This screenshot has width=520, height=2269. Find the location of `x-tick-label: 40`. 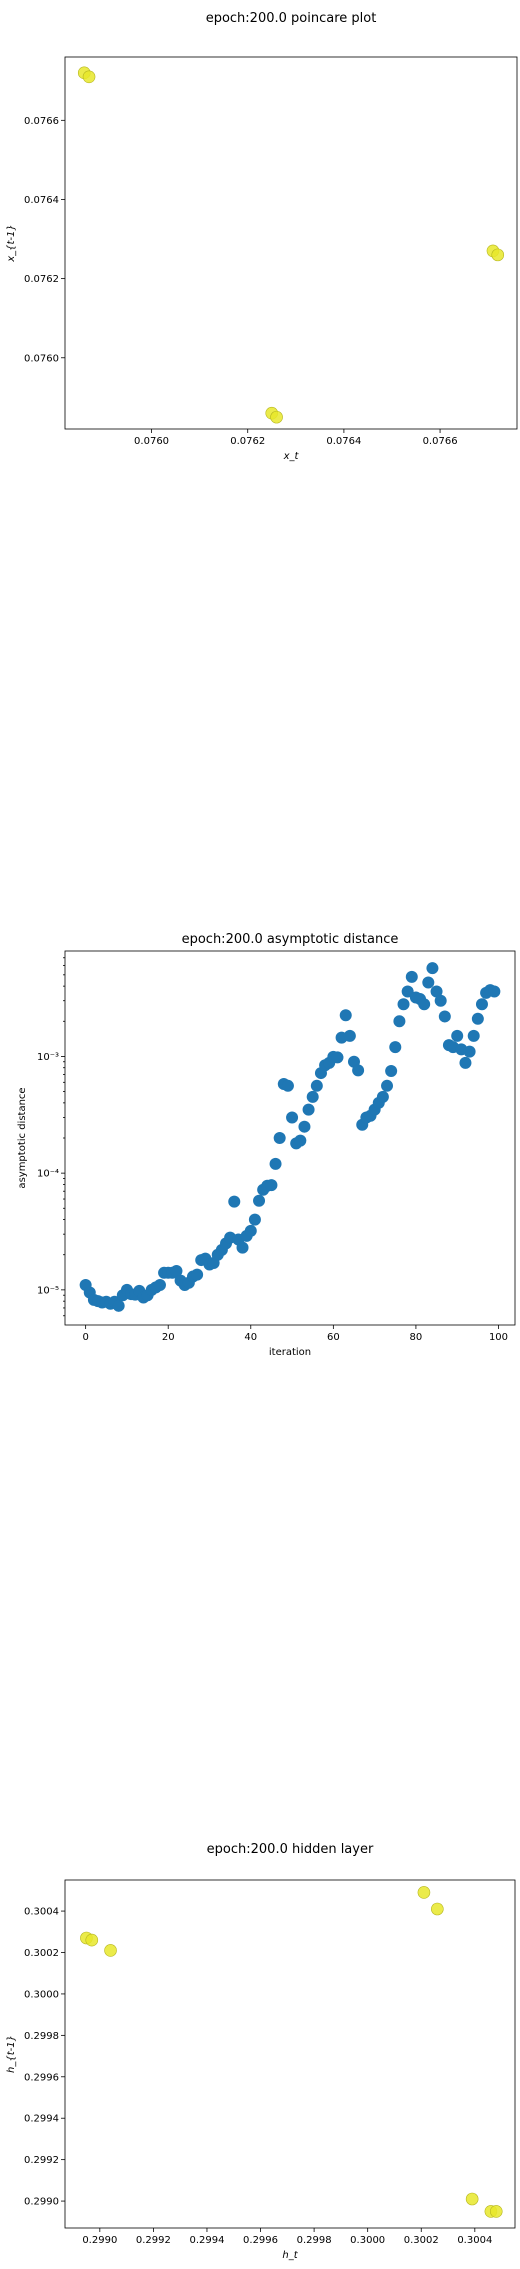

x-tick-label: 40 is located at coordinates (250, 1337).